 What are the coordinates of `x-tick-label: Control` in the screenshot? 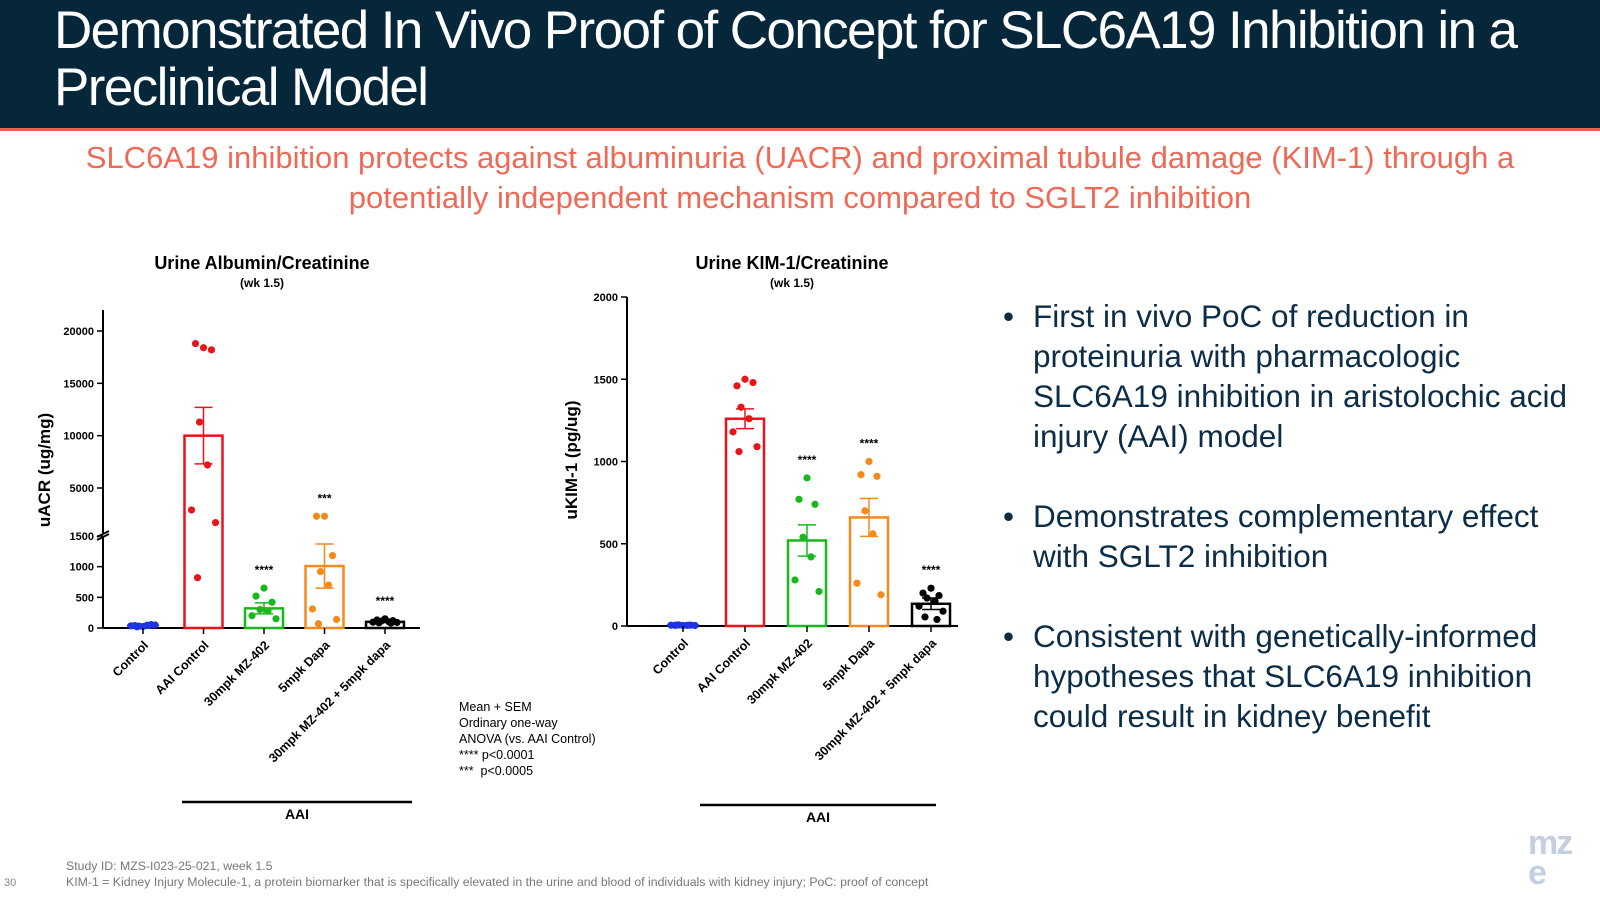 It's located at (130, 658).